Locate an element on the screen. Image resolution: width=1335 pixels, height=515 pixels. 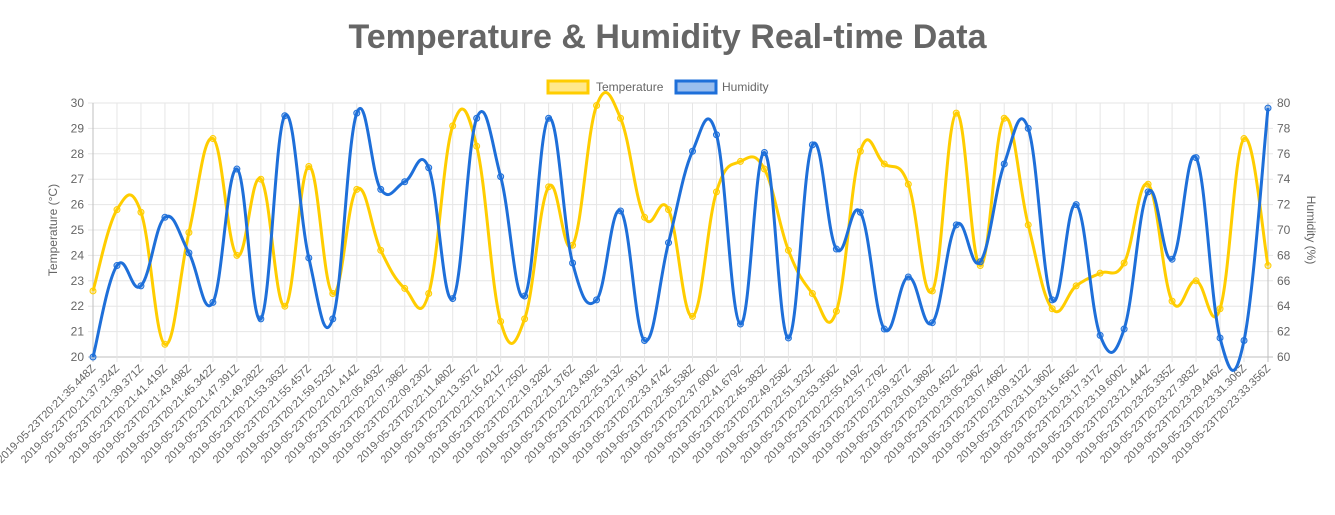
legend-label-humidity: Humidity is located at coordinates (745, 87).